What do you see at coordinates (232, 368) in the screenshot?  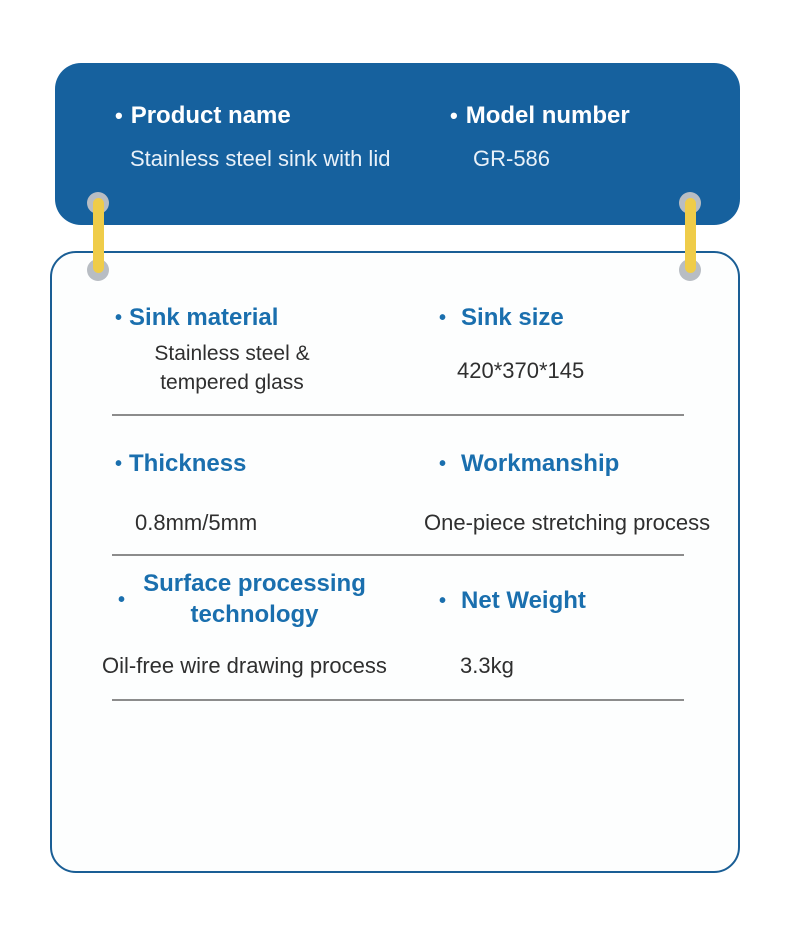 I see `sink-material-value: Stainless steel & tempered glass` at bounding box center [232, 368].